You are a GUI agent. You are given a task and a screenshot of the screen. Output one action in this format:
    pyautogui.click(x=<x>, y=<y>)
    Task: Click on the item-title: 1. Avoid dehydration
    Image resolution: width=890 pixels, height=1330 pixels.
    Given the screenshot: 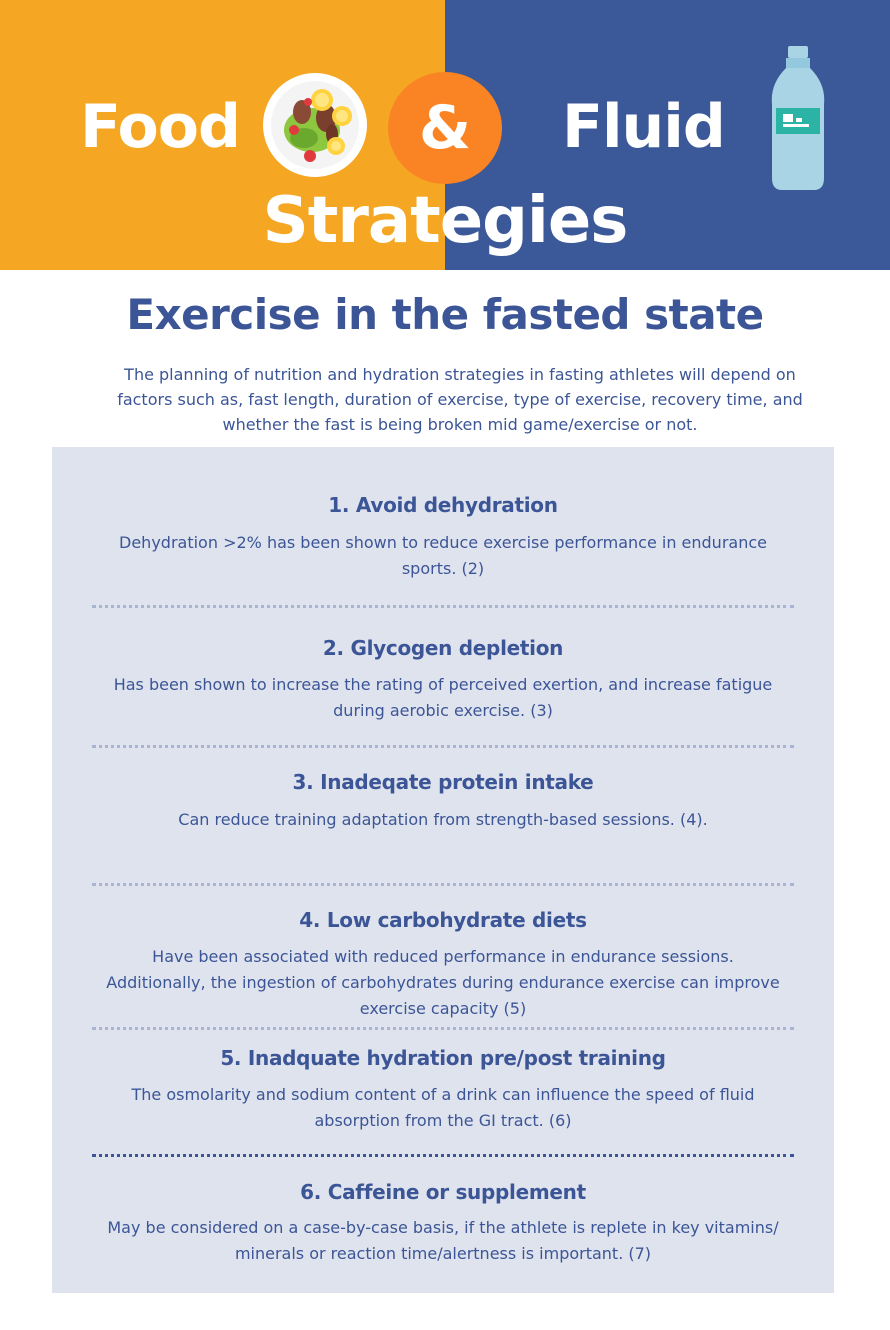 What is the action you would take?
    pyautogui.click(x=443, y=505)
    